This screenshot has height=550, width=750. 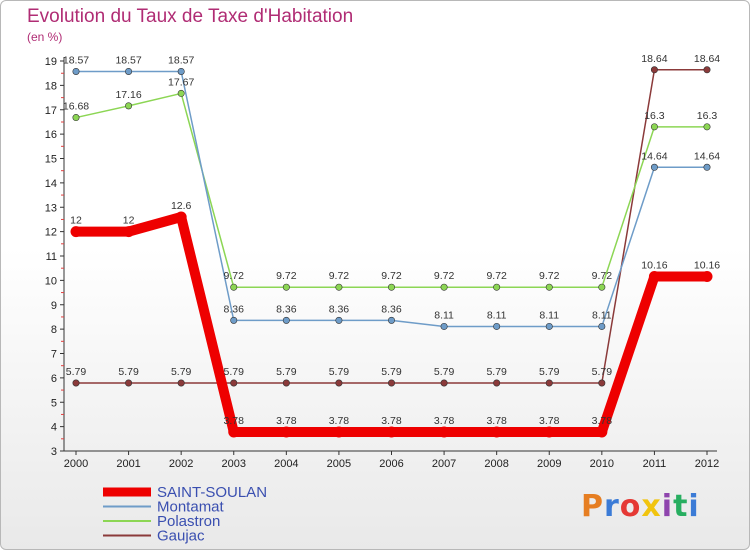 I want to click on legend-label: Polastron, so click(x=188, y=521).